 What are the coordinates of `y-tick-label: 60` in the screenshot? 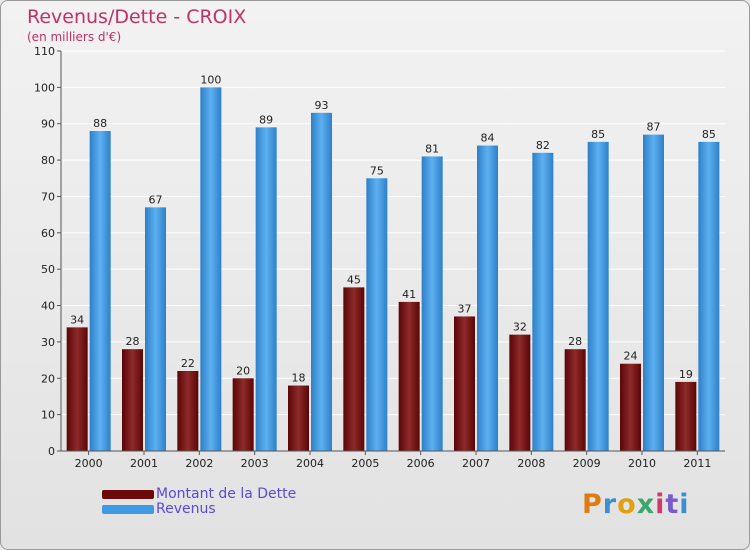 It's located at (48, 233).